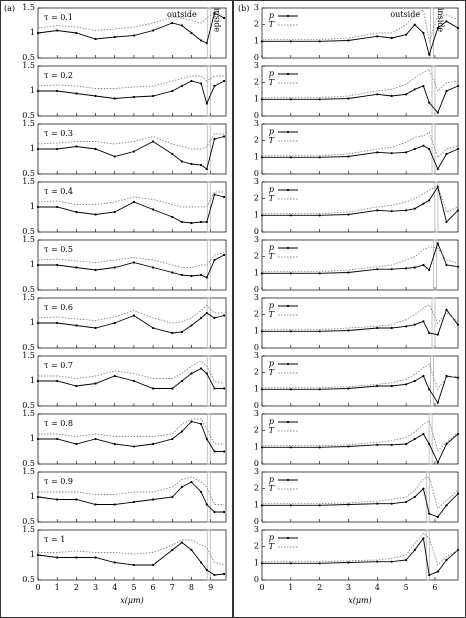  Describe the element at coordinates (58, 249) in the screenshot. I see `plot-title: τ = 0.5` at that location.